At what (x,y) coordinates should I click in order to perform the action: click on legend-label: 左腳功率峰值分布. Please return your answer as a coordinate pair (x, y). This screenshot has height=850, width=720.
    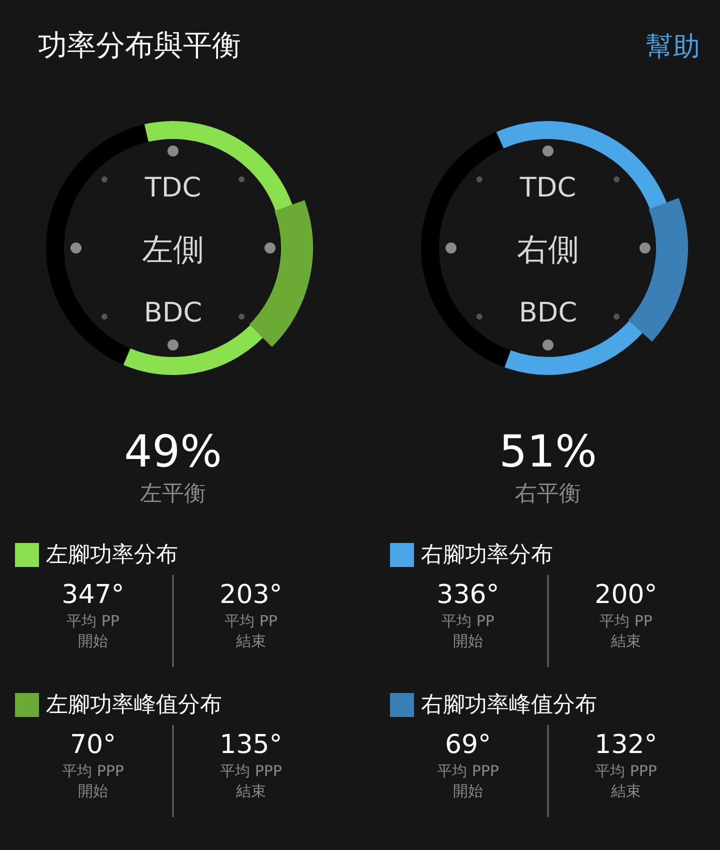
    Looking at the image, I should click on (134, 705).